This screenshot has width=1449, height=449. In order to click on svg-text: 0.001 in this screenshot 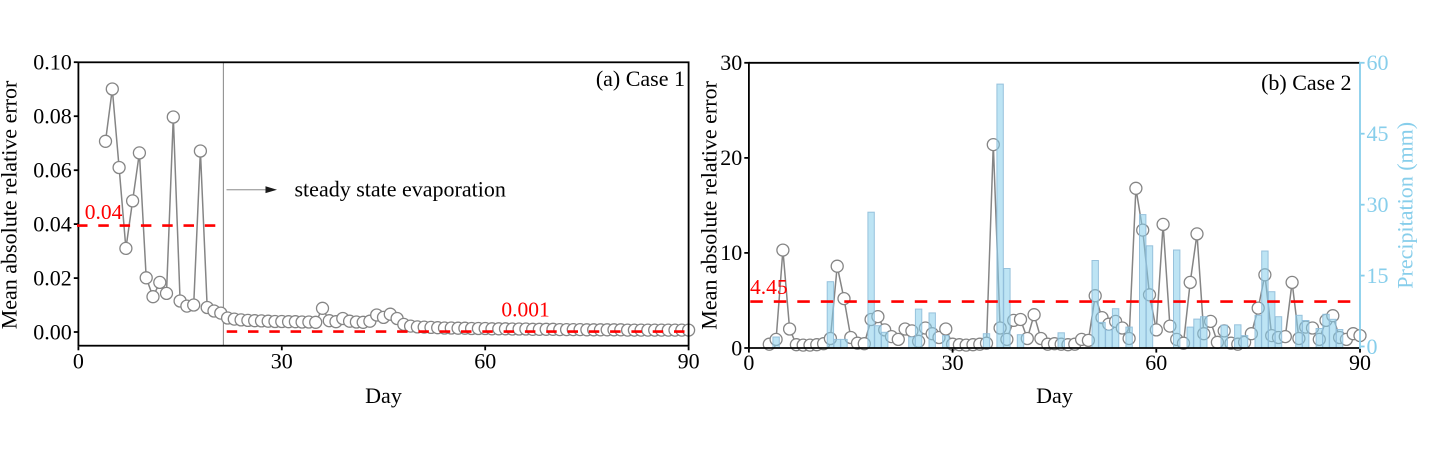, I will do `click(525, 310)`.